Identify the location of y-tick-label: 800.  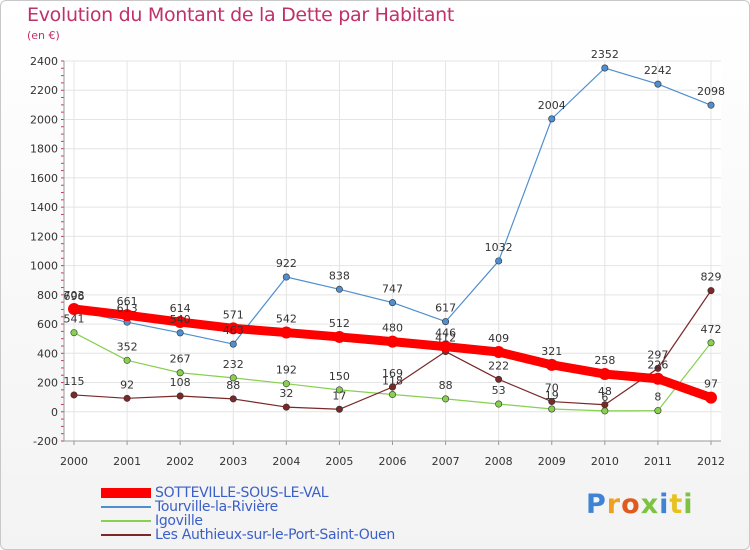
(47, 295).